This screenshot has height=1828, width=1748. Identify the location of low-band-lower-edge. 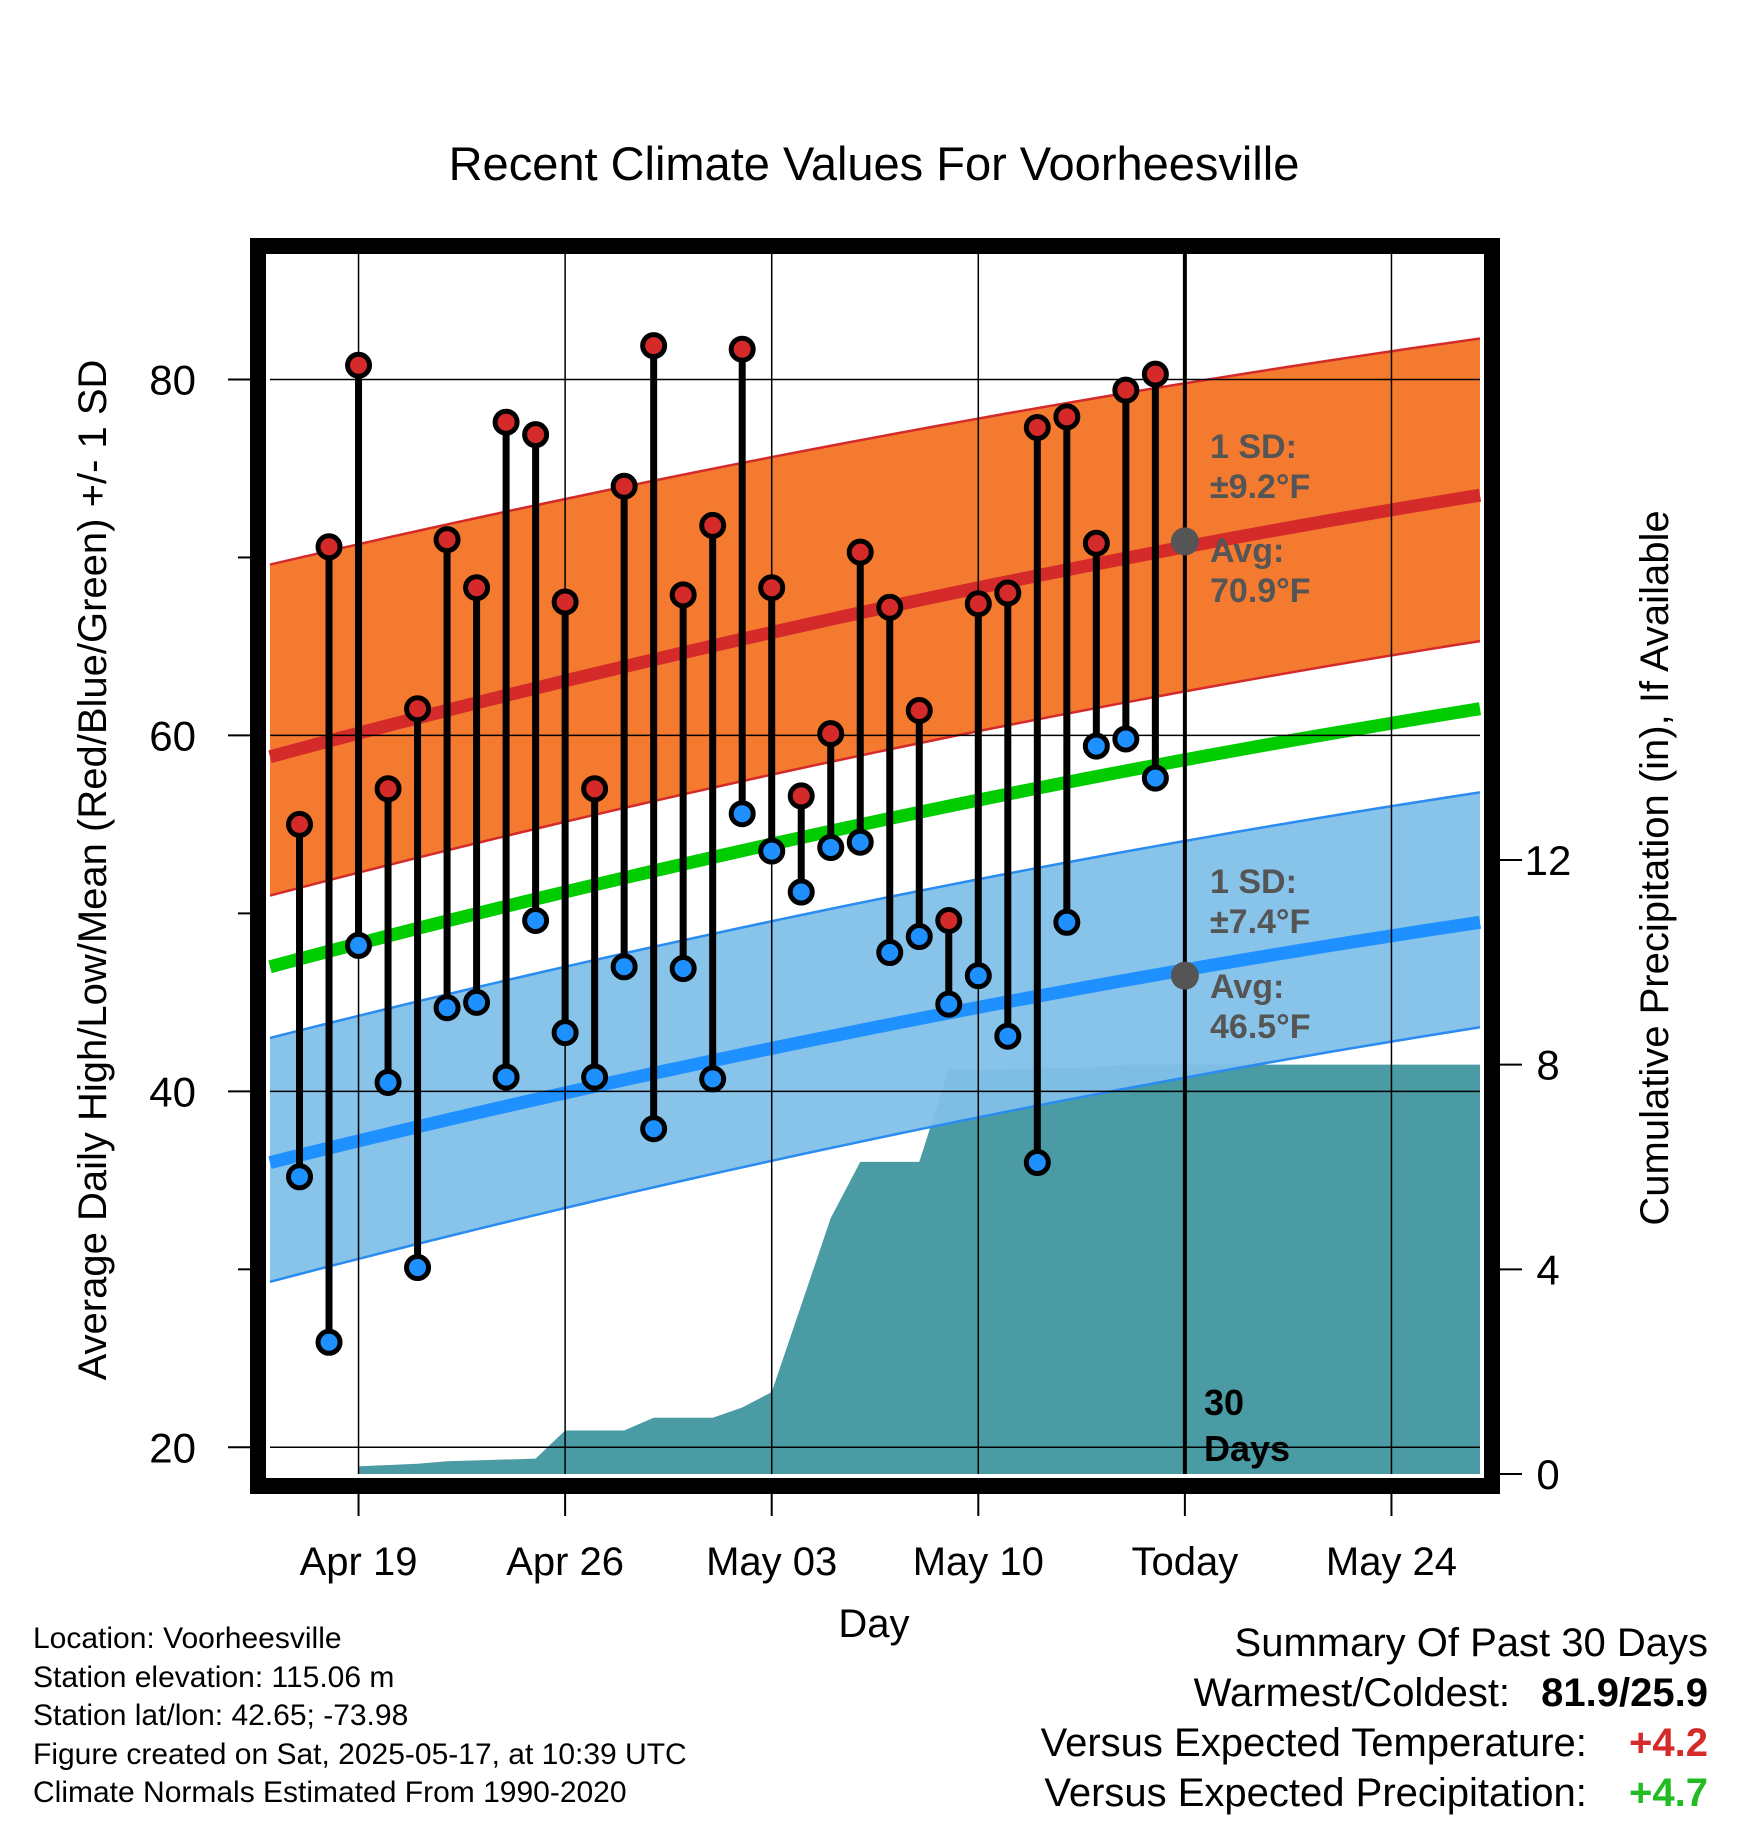
(875, 1154).